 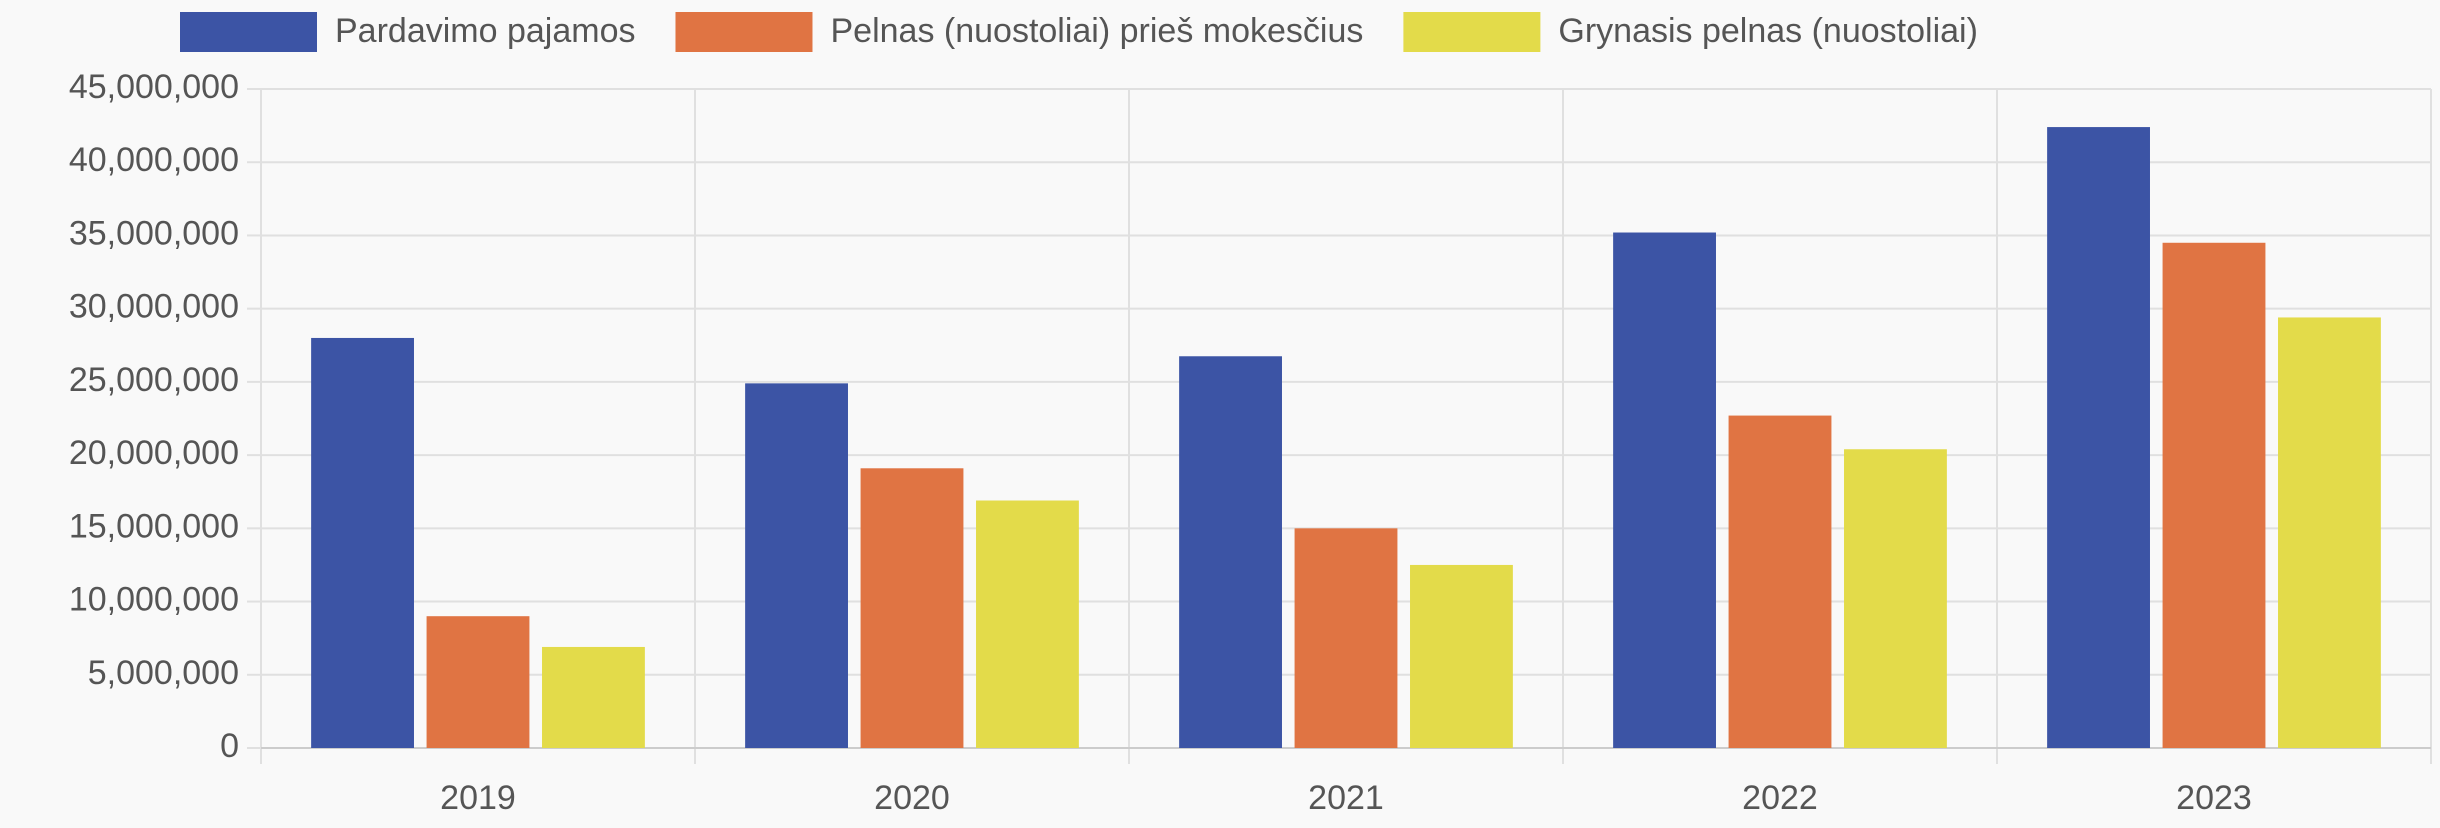 I want to click on y-tick-label: 45,000,000, so click(x=154, y=87).